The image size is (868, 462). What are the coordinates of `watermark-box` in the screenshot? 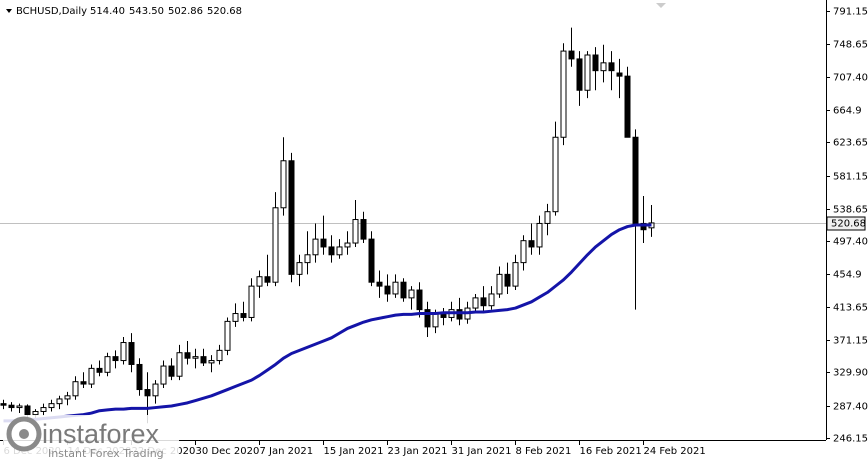 It's located at (91, 437).